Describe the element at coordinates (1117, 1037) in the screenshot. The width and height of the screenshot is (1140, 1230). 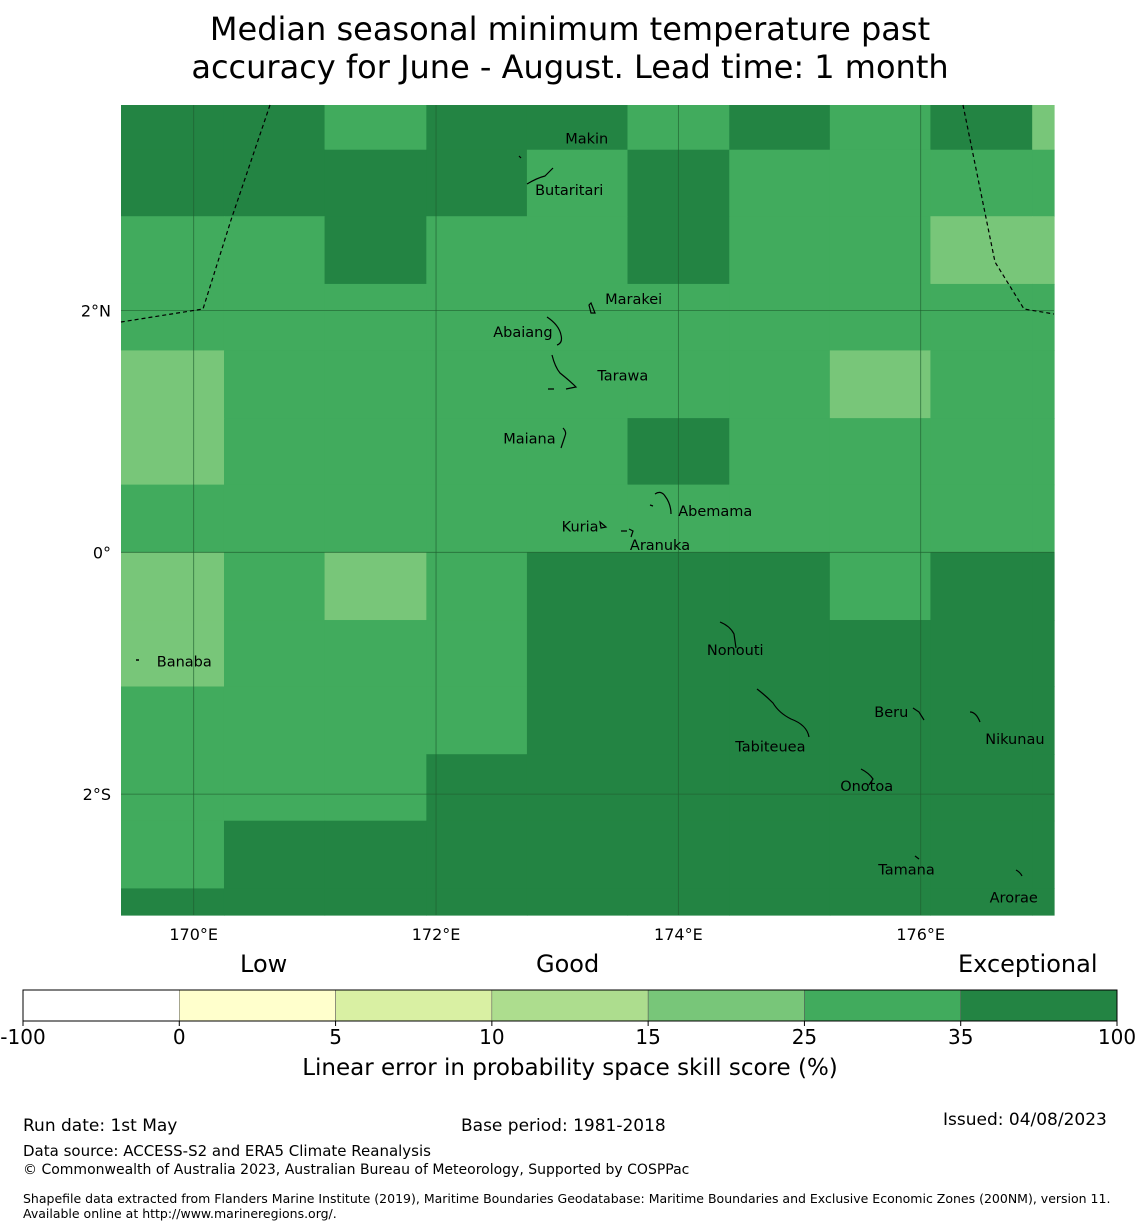
I see `colorbar-tick-label: 100` at that location.